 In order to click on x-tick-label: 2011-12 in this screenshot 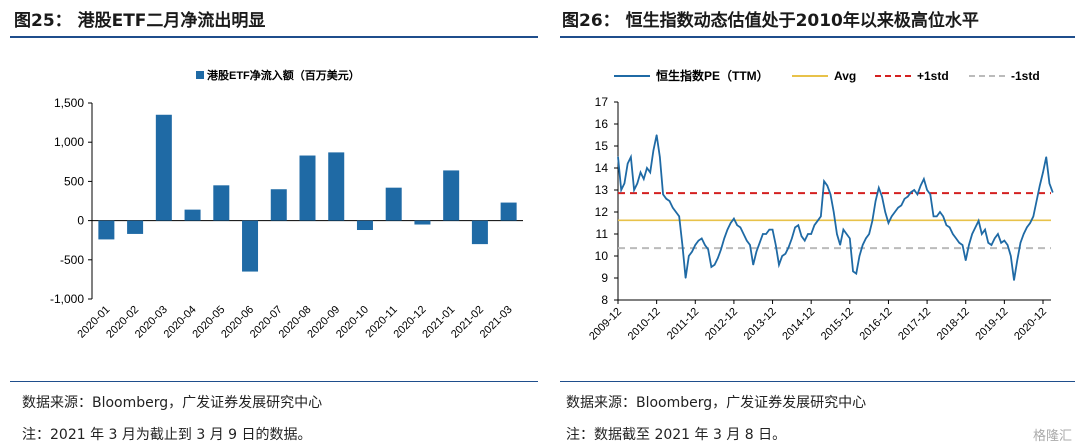, I will do `click(683, 324)`.